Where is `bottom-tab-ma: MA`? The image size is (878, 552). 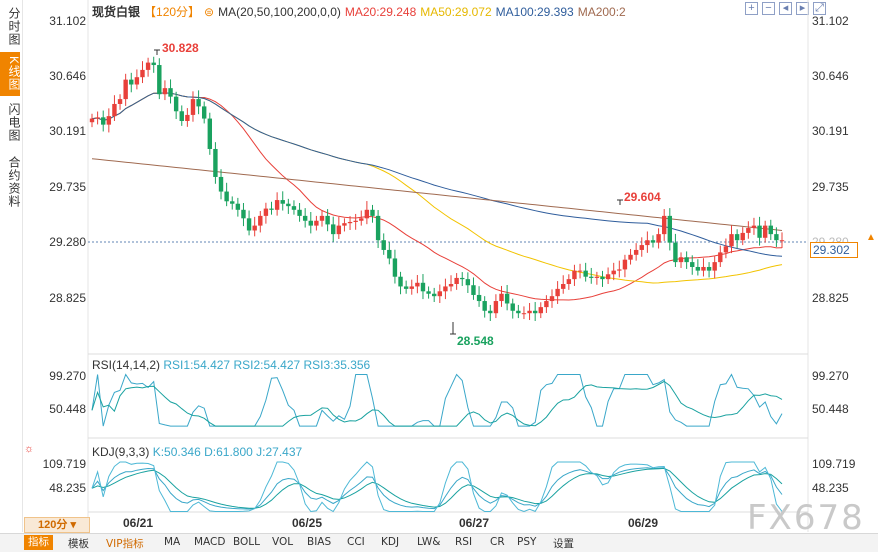
bottom-tab-ma: MA is located at coordinates (172, 542).